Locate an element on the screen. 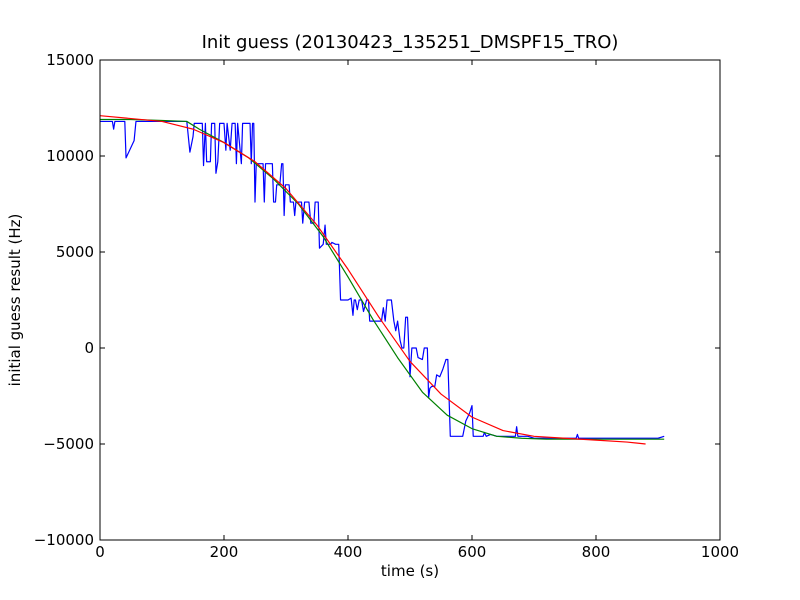 This screenshot has height=600, width=800. y-tick-label: −5000 is located at coordinates (68, 444).